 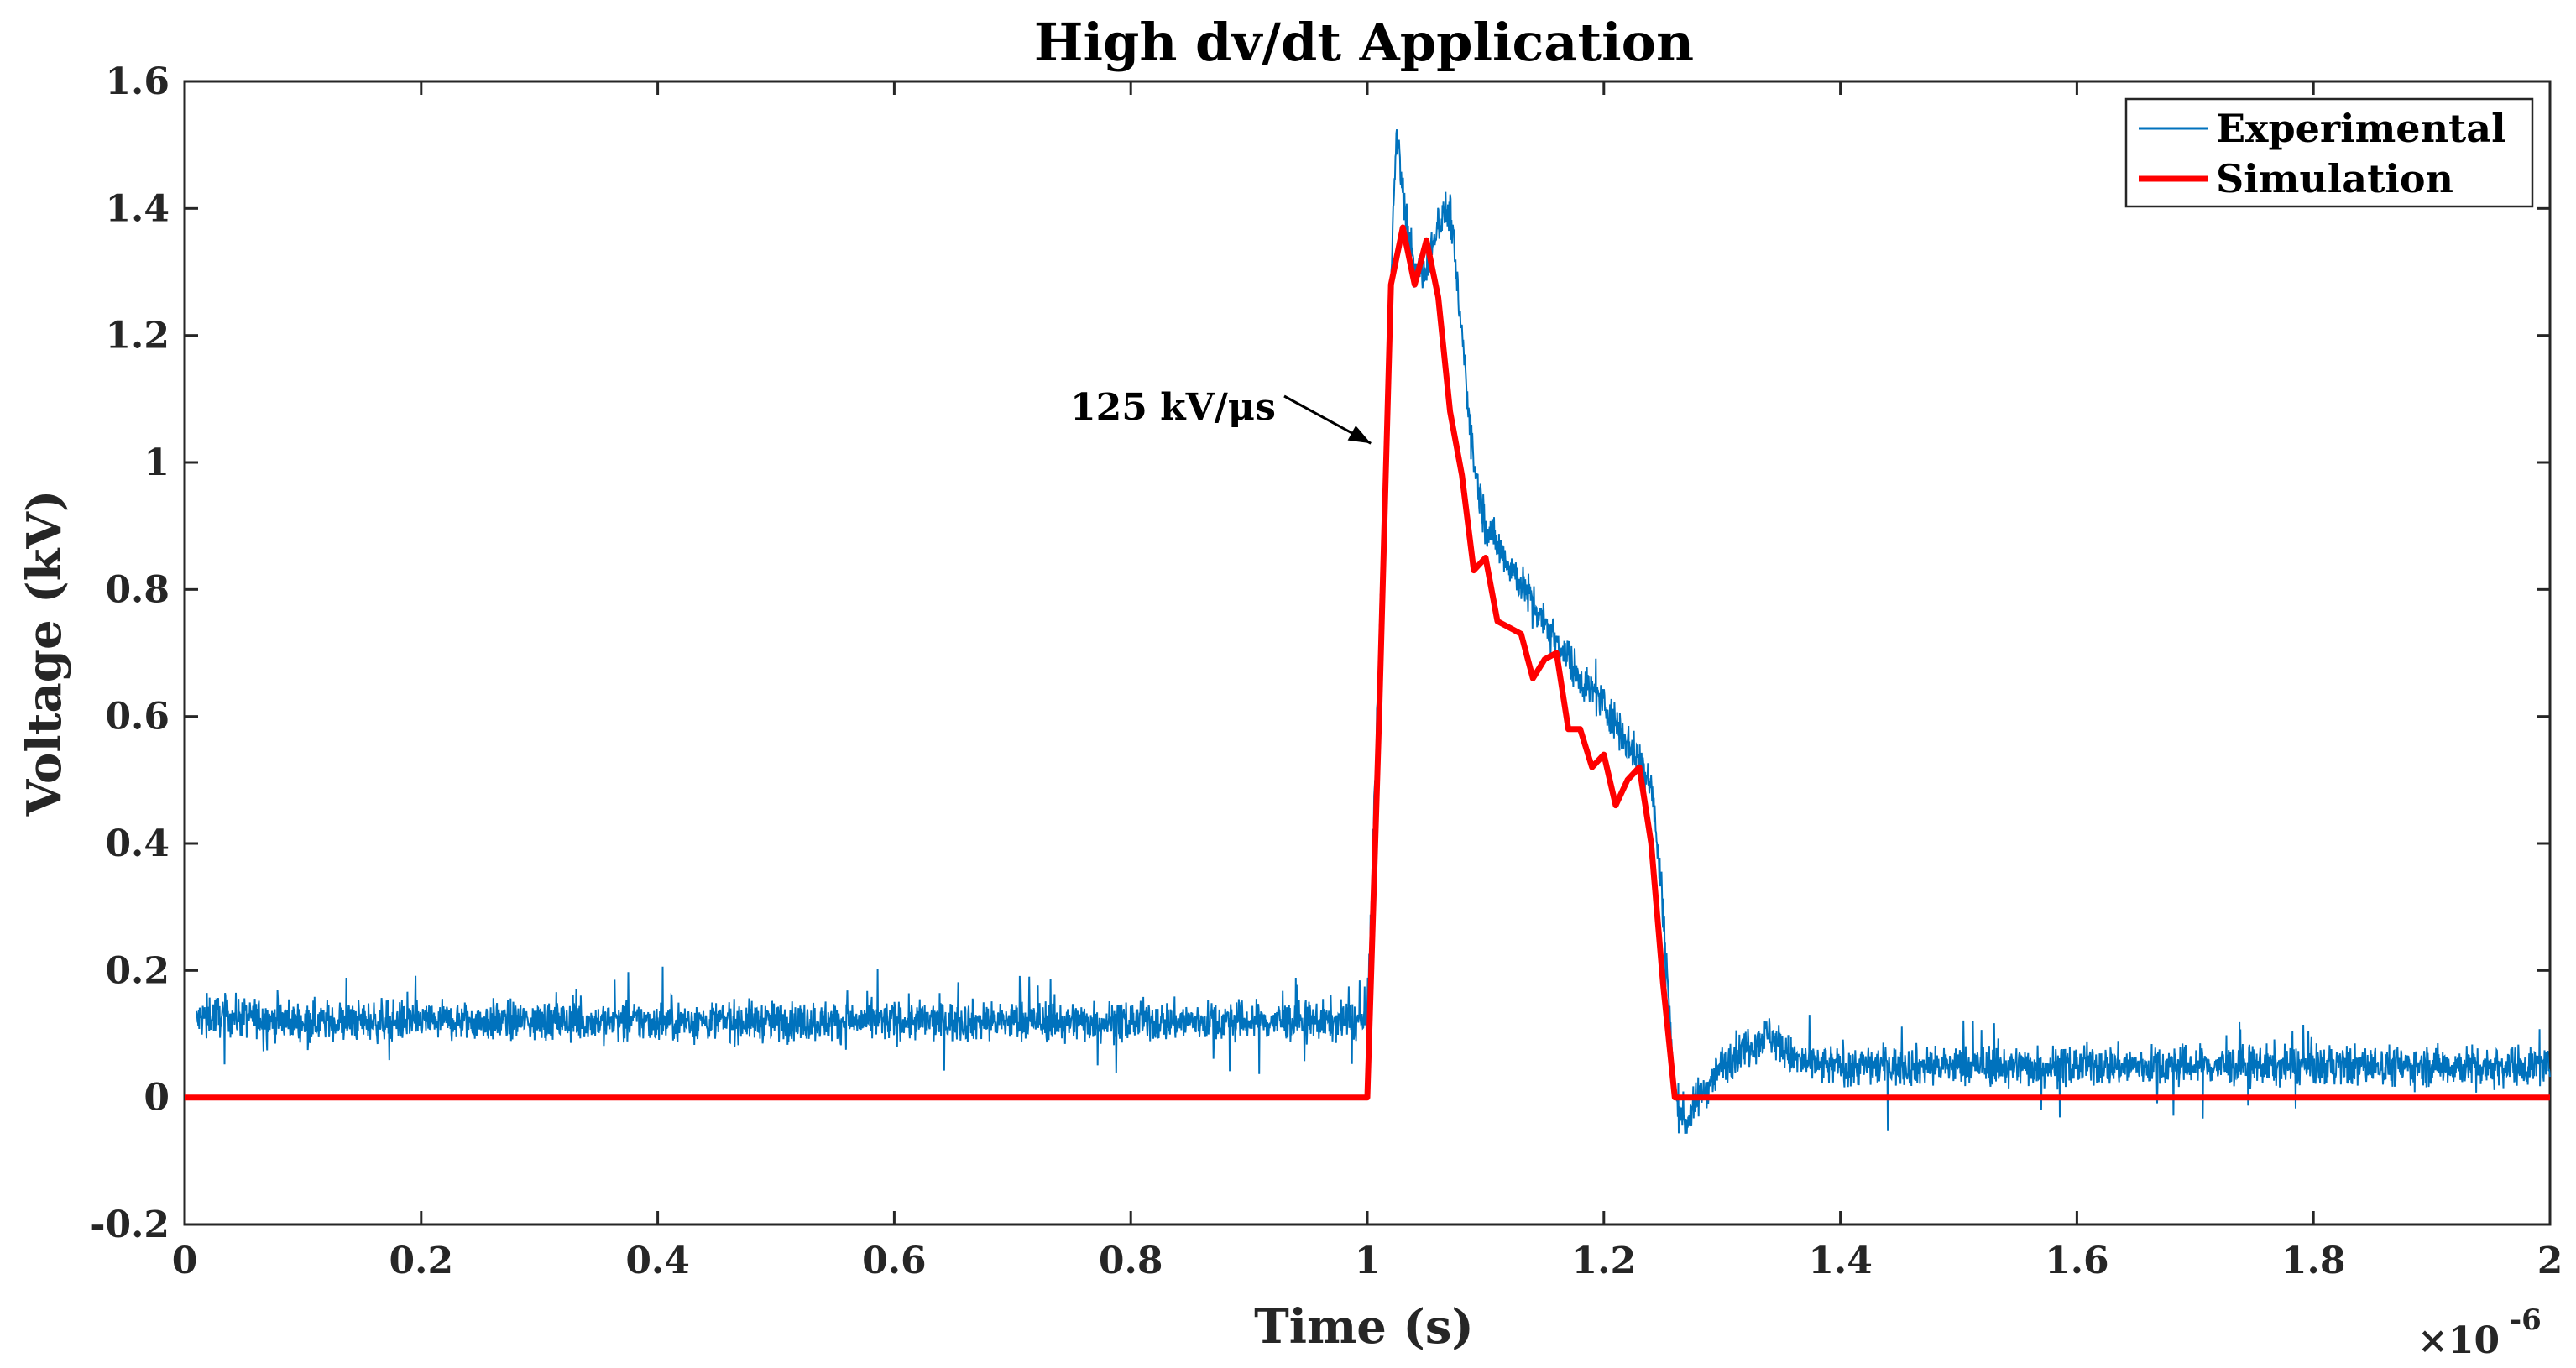 What do you see at coordinates (657, 1261) in the screenshot?
I see `x-tick-label: 0.4` at bounding box center [657, 1261].